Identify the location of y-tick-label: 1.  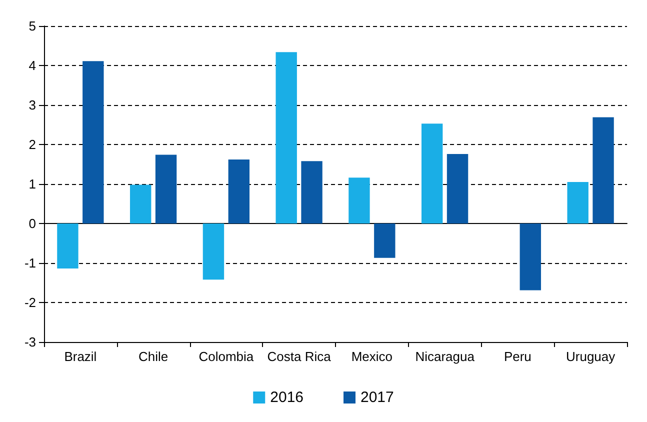
(32, 184).